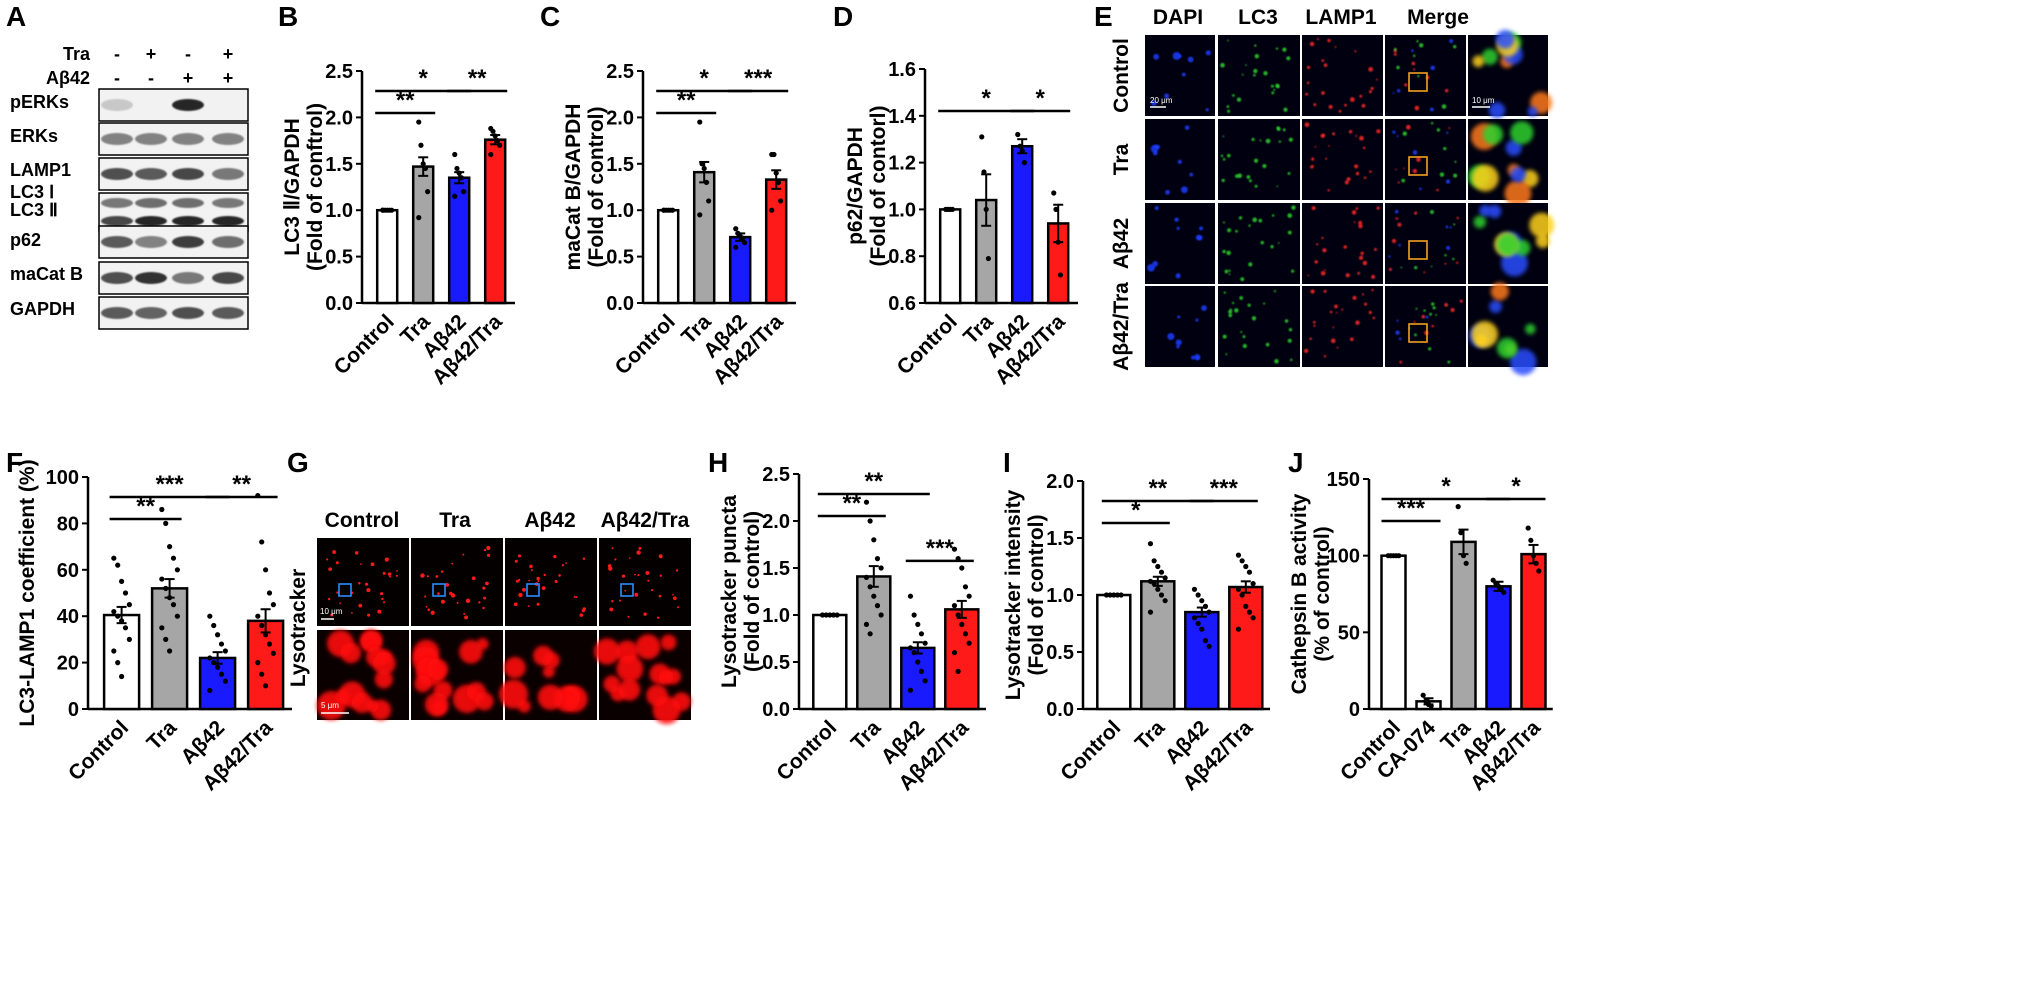  I want to click on blot-label: p62, so click(25, 240).